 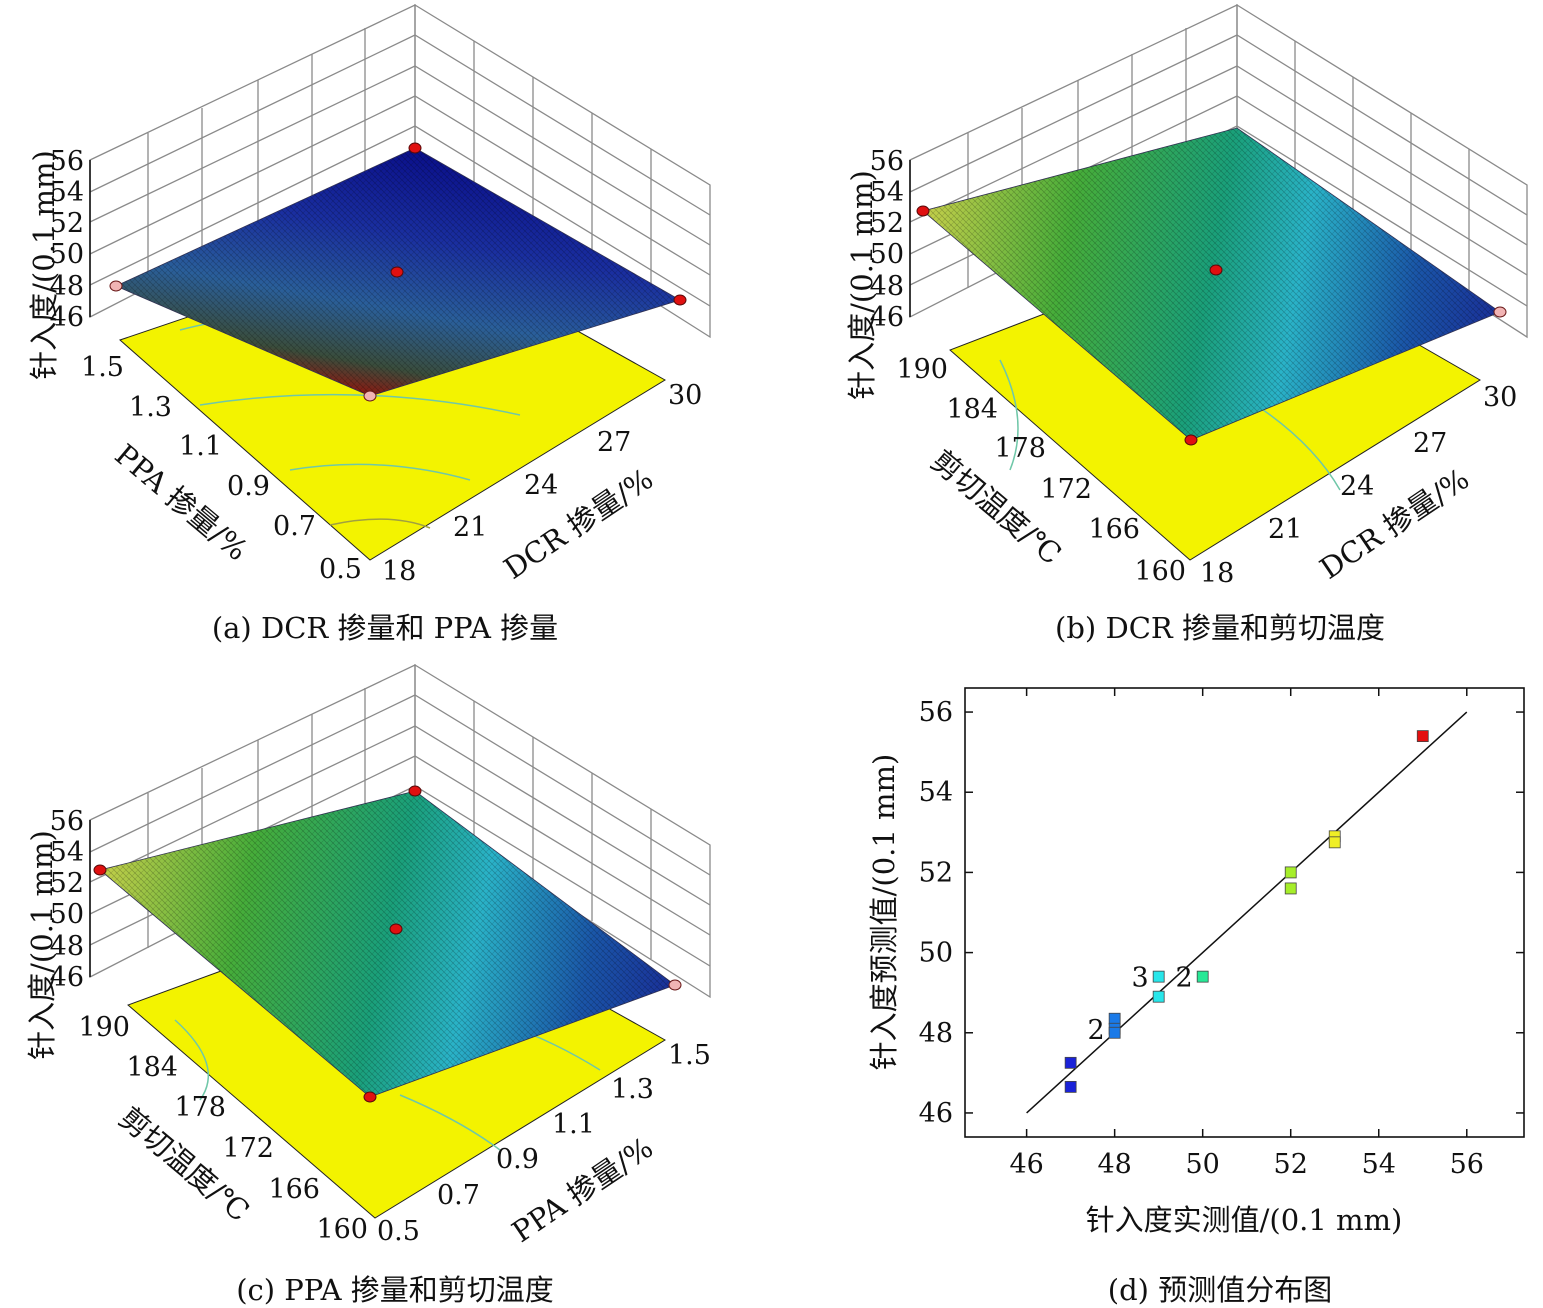 What do you see at coordinates (294, 526) in the screenshot?
I see `x-tick: 0.7` at bounding box center [294, 526].